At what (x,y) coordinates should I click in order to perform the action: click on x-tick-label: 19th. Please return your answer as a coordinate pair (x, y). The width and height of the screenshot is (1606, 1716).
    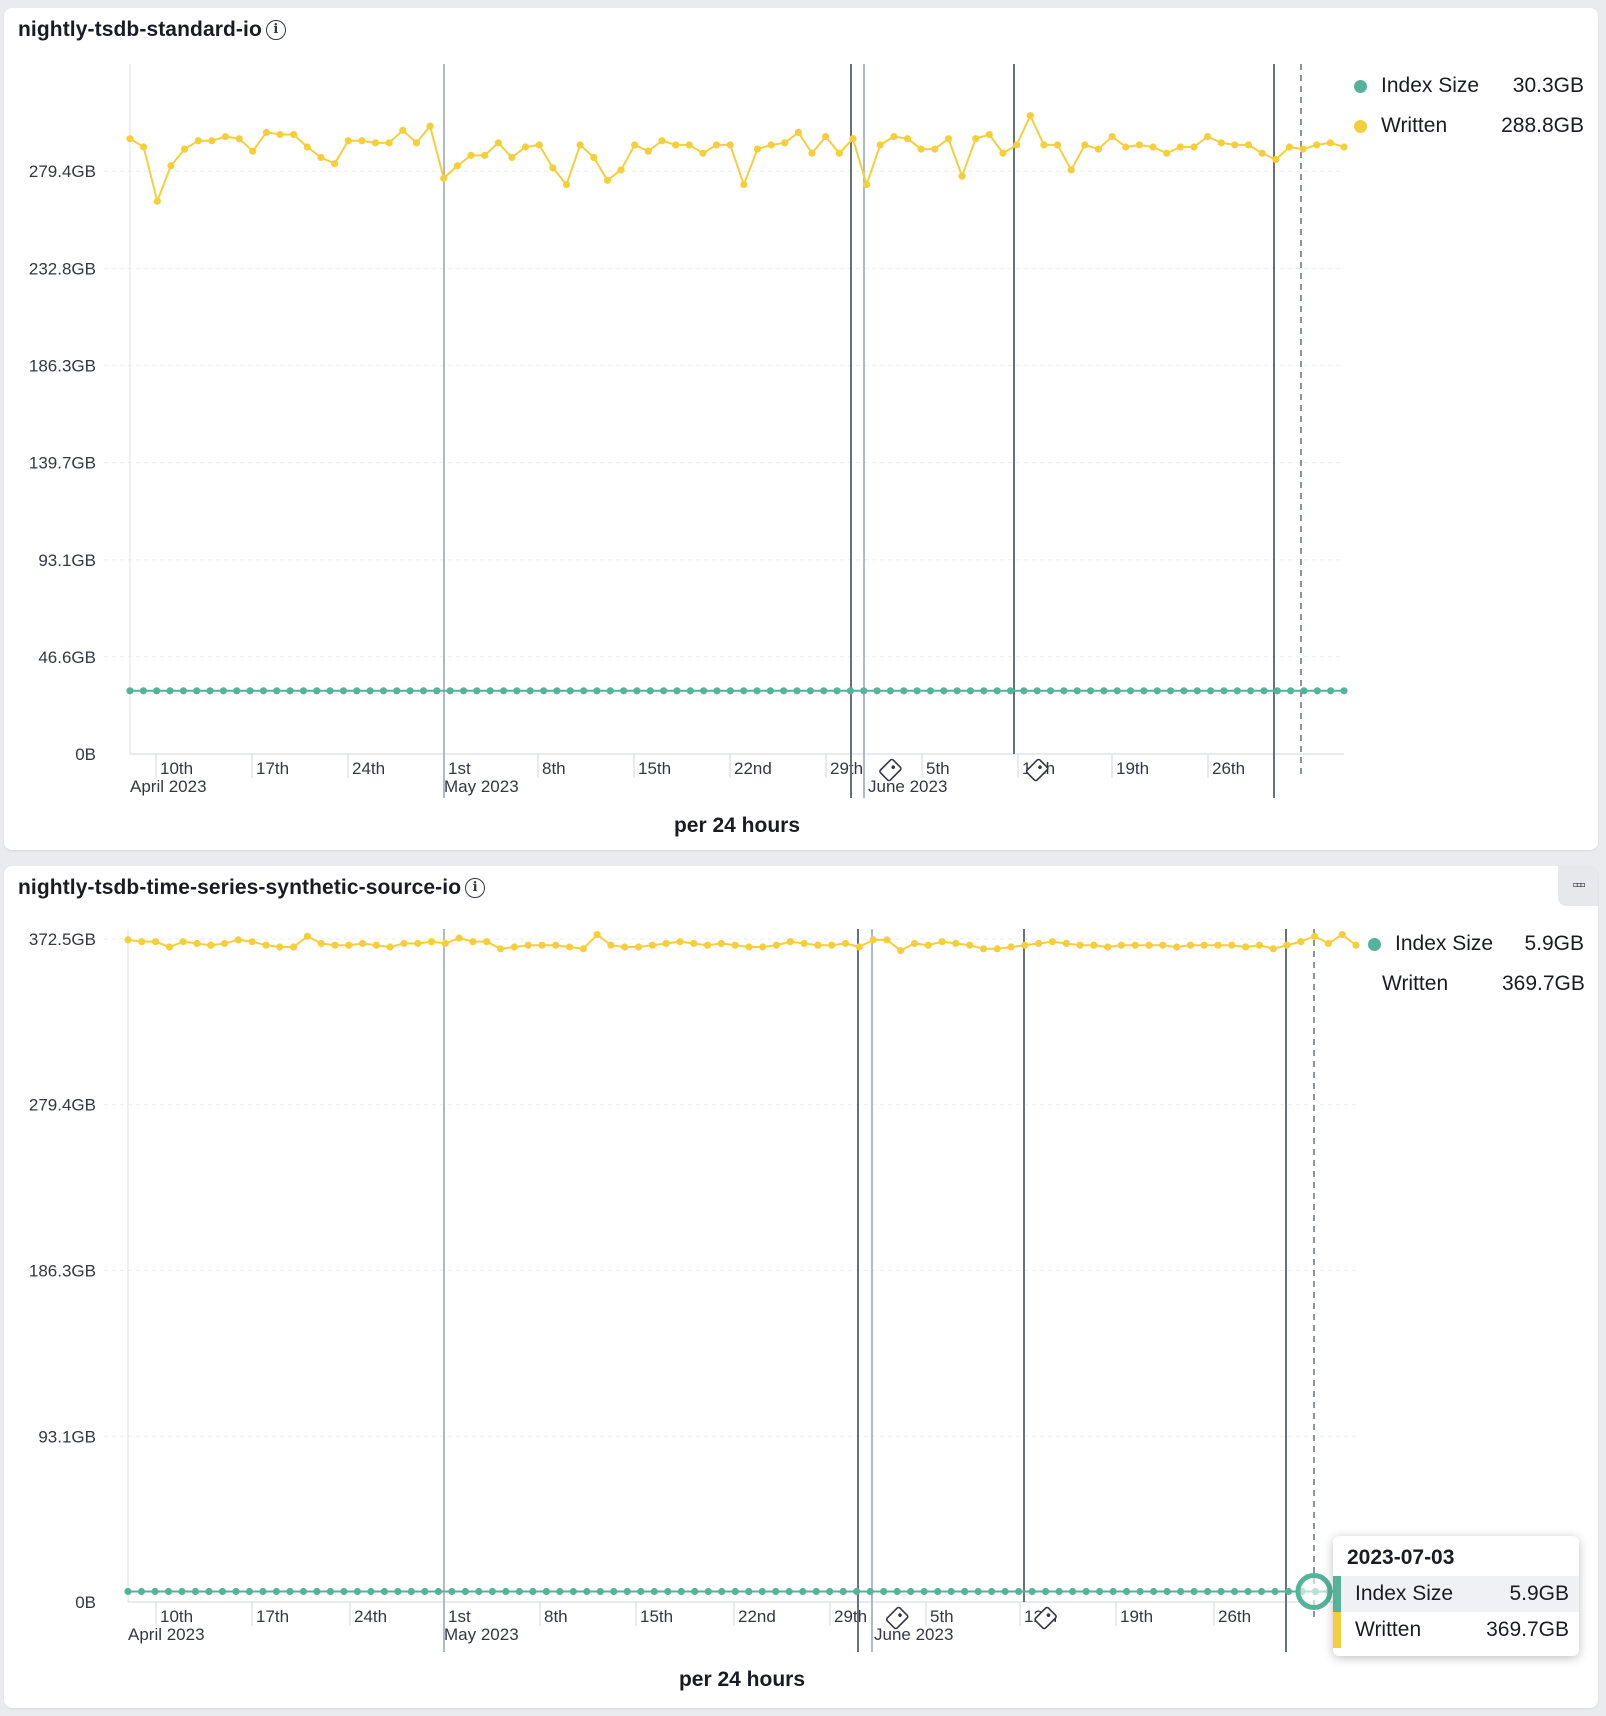
    Looking at the image, I should click on (1132, 768).